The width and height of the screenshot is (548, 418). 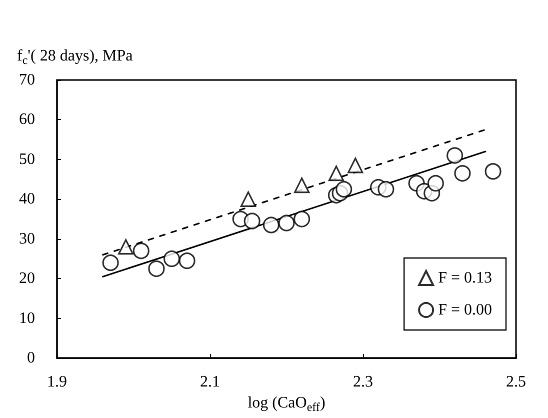 I want to click on y-tick-label: 50, so click(x=27, y=159).